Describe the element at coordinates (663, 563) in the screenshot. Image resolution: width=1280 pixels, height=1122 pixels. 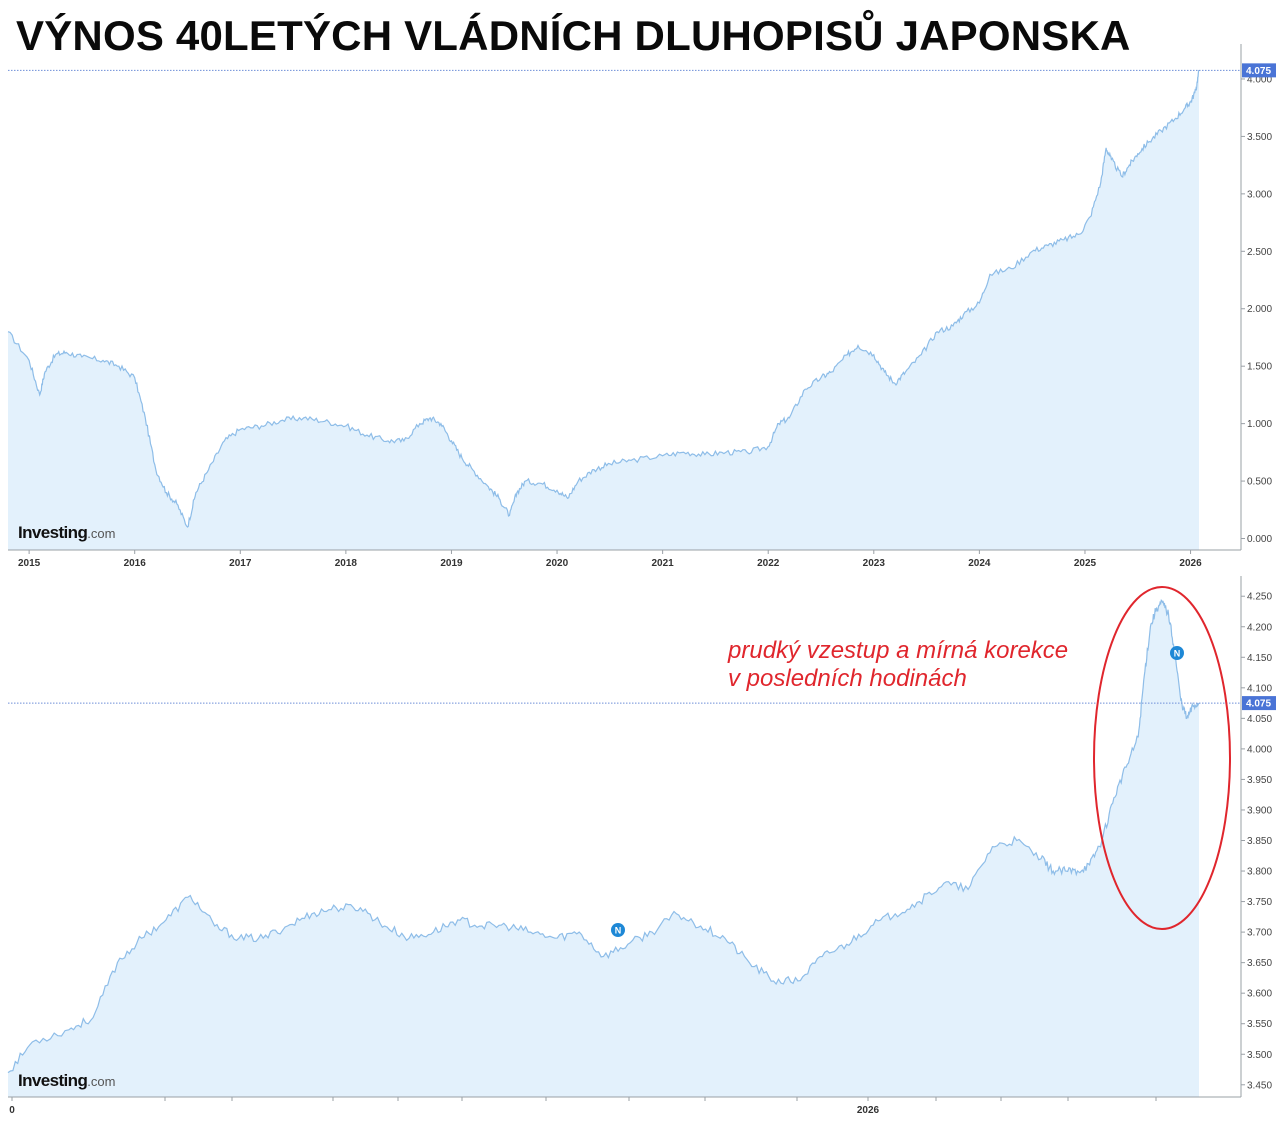
I see `x-tick-label: 2021` at that location.